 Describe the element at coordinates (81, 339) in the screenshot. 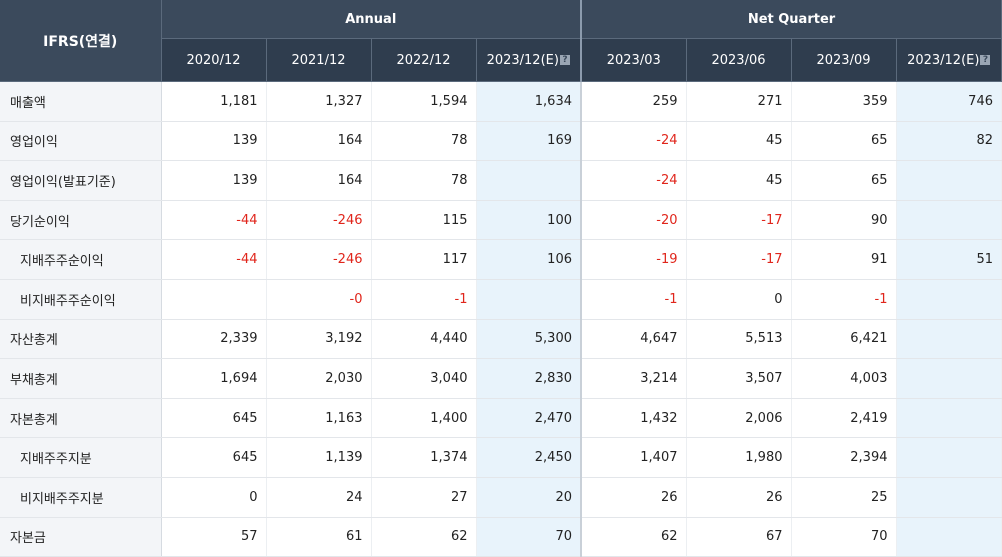

I see `row-label: 자산총계` at that location.